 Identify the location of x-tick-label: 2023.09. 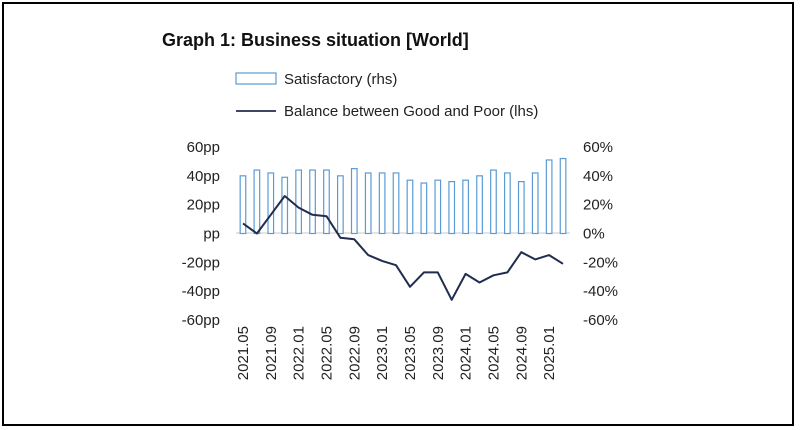
(438, 353).